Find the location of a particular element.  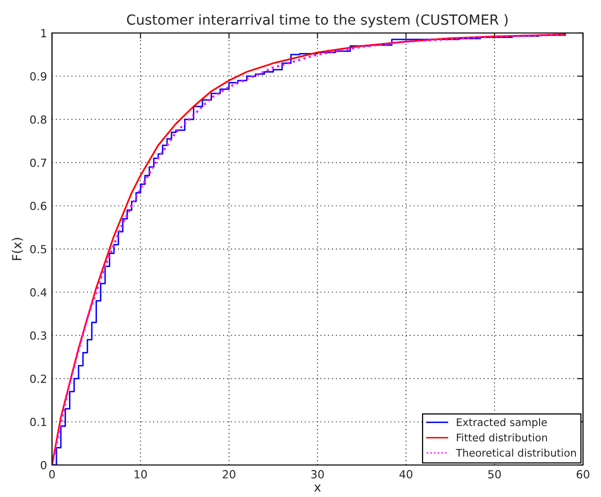

y-tick-label: 0.7 is located at coordinates (38, 162).